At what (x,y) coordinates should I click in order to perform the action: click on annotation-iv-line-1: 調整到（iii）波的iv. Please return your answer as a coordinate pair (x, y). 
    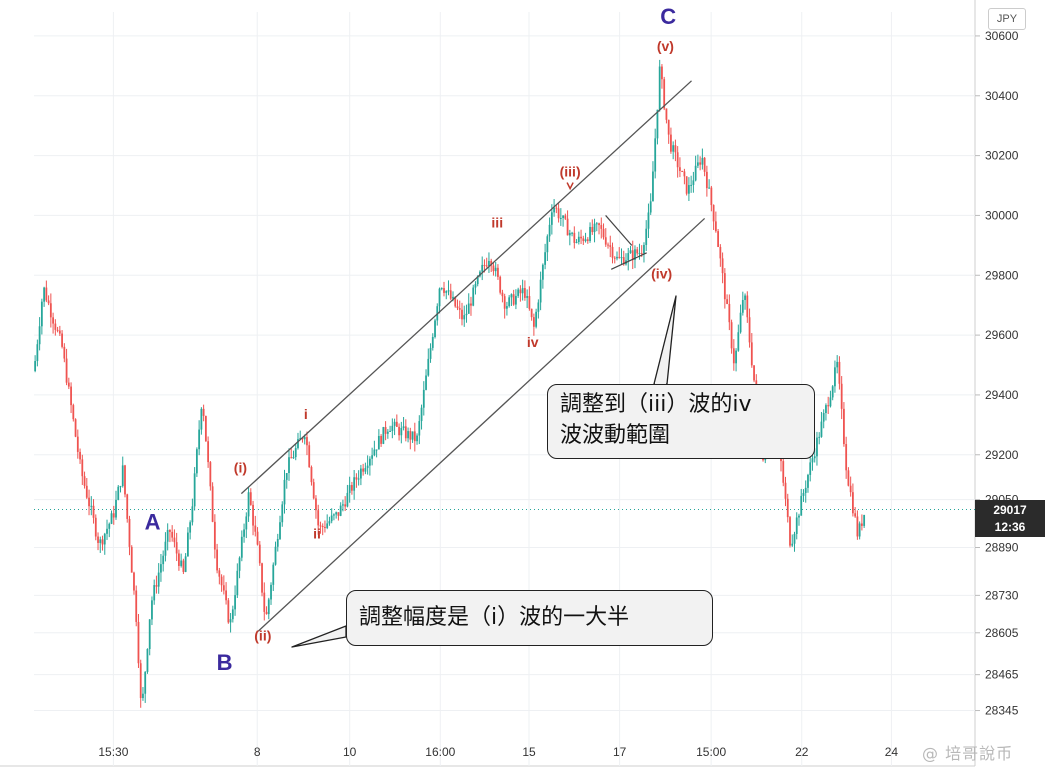
    Looking at the image, I should click on (656, 404).